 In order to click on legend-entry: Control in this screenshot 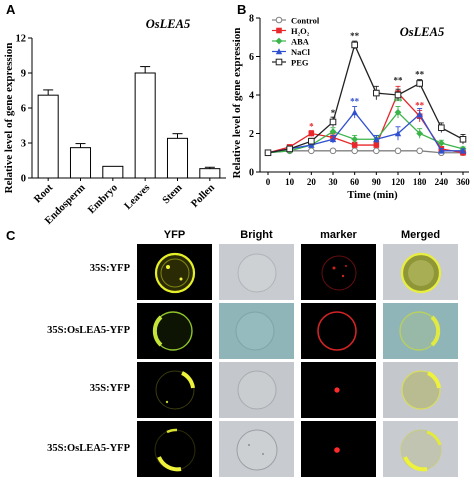, I will do `click(305, 20)`.